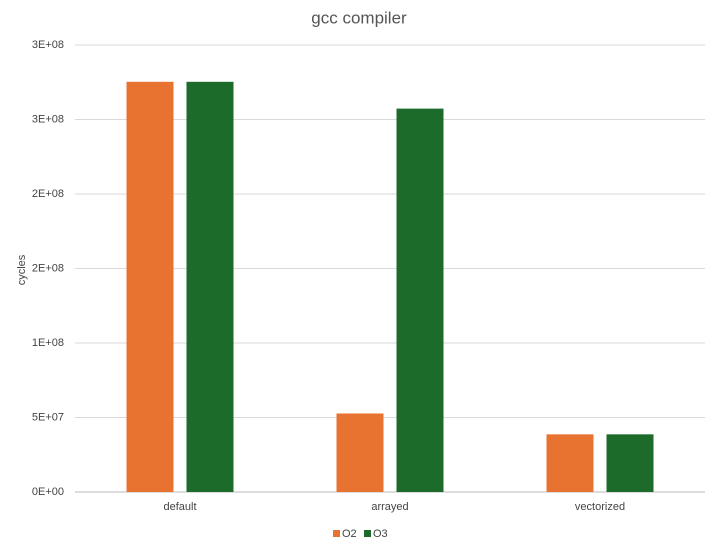 The width and height of the screenshot is (718, 552). Describe the element at coordinates (389, 507) in the screenshot. I see `x-tick-label: arrayed` at that location.